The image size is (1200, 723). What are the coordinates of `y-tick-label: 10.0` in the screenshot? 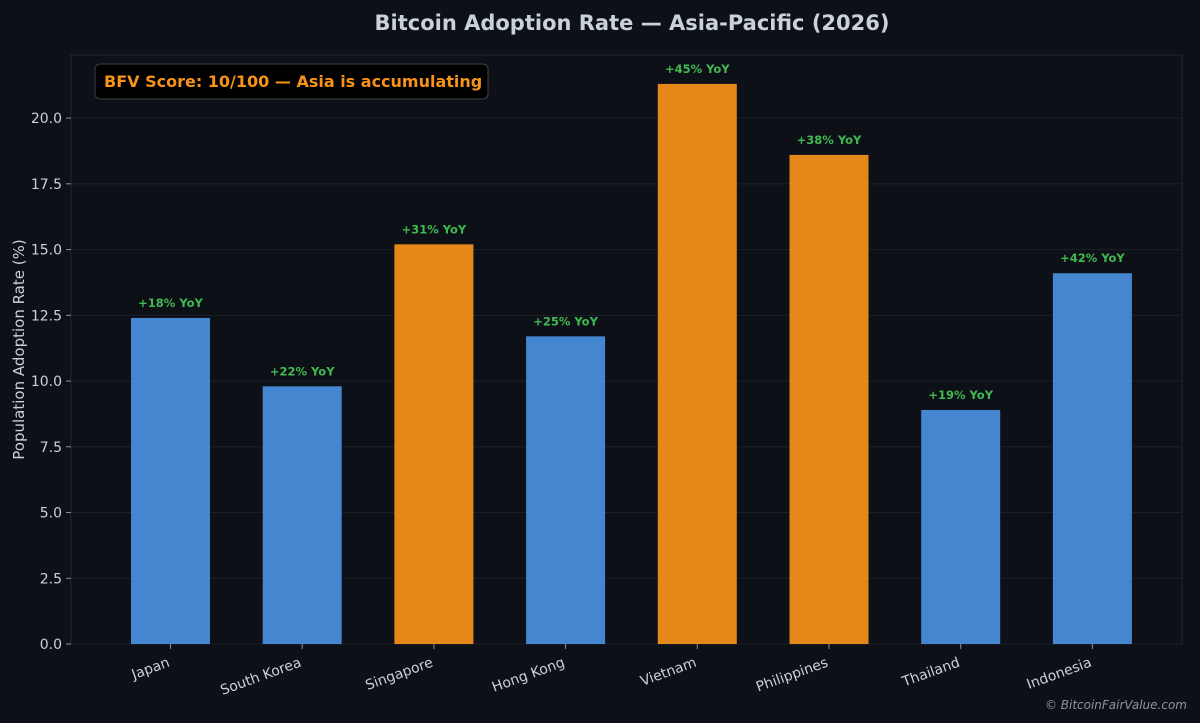 It's located at (46, 382).